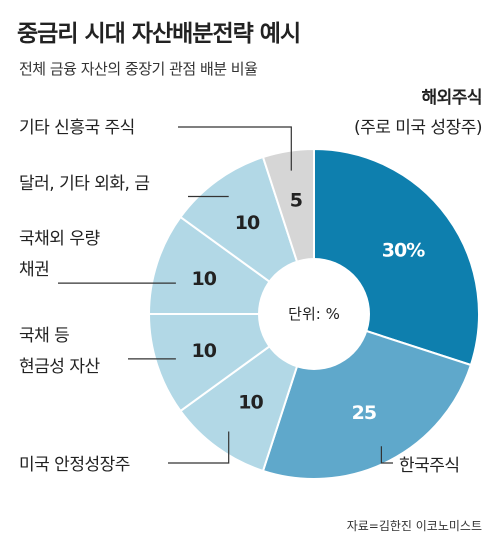 This screenshot has width=500, height=548. What do you see at coordinates (364, 413) in the screenshot?
I see `value-korea-stocks: 25` at bounding box center [364, 413].